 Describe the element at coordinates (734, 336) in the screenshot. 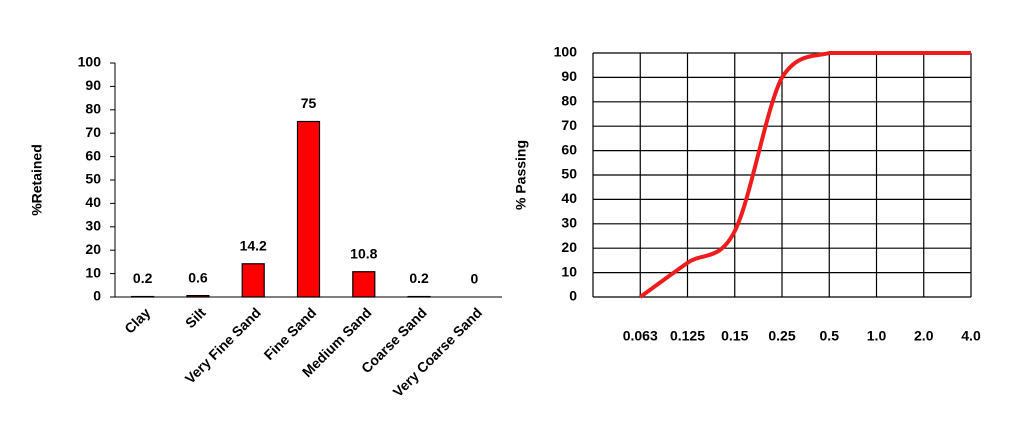

I see `x-tick-label: 0.15` at that location.